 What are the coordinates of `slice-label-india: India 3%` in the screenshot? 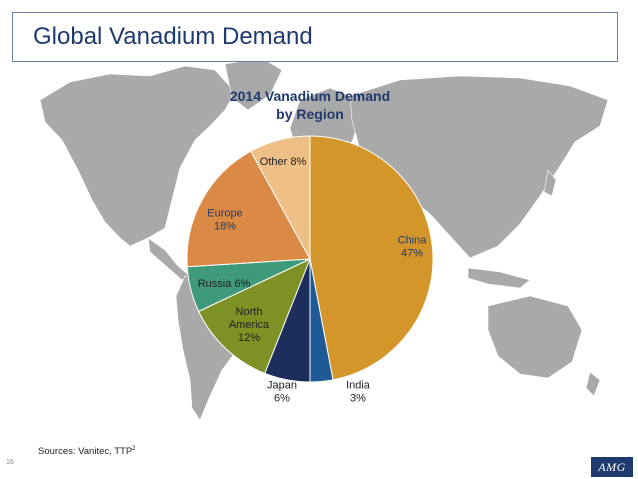 It's located at (358, 392).